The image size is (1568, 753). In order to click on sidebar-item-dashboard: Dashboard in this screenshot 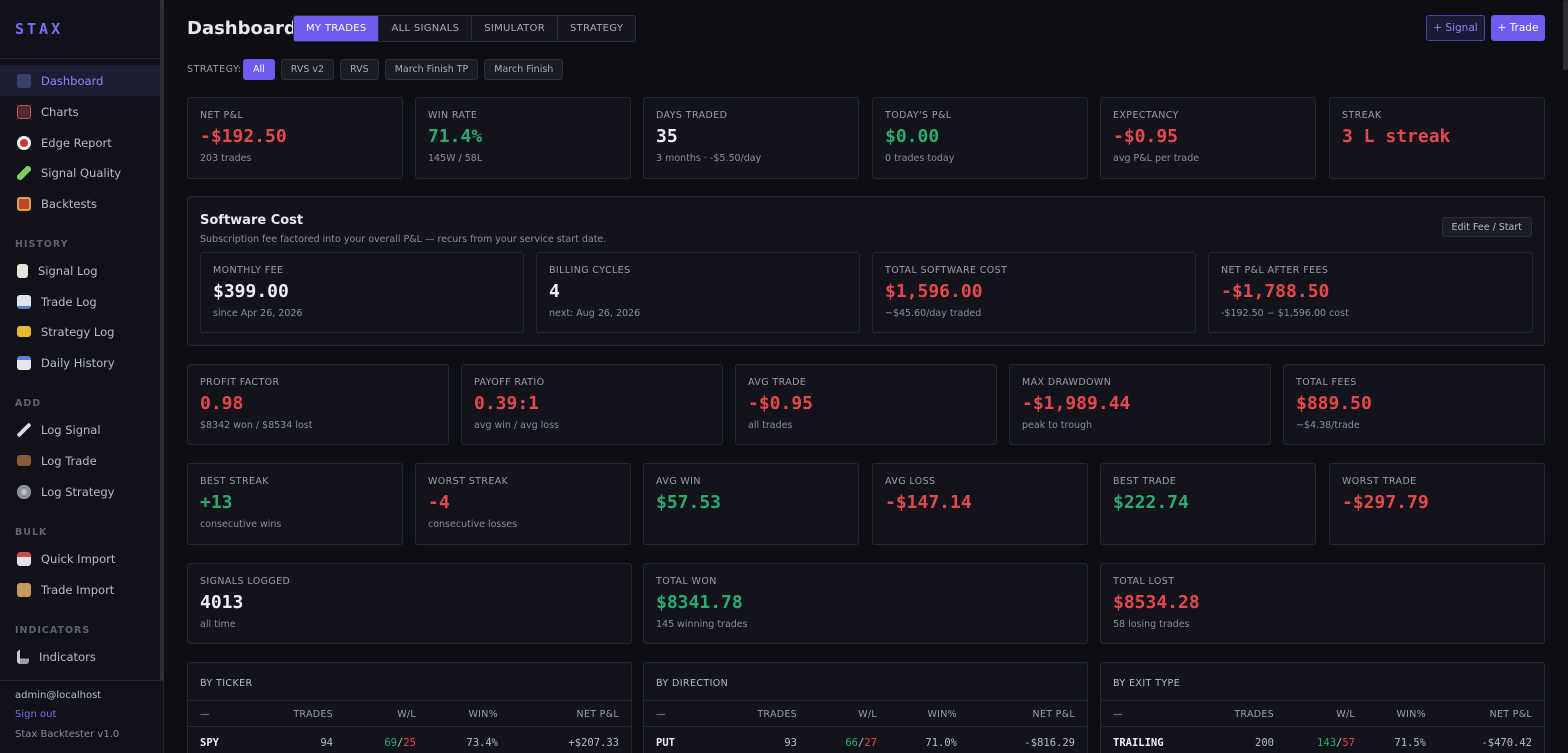, I will do `click(82, 80)`.